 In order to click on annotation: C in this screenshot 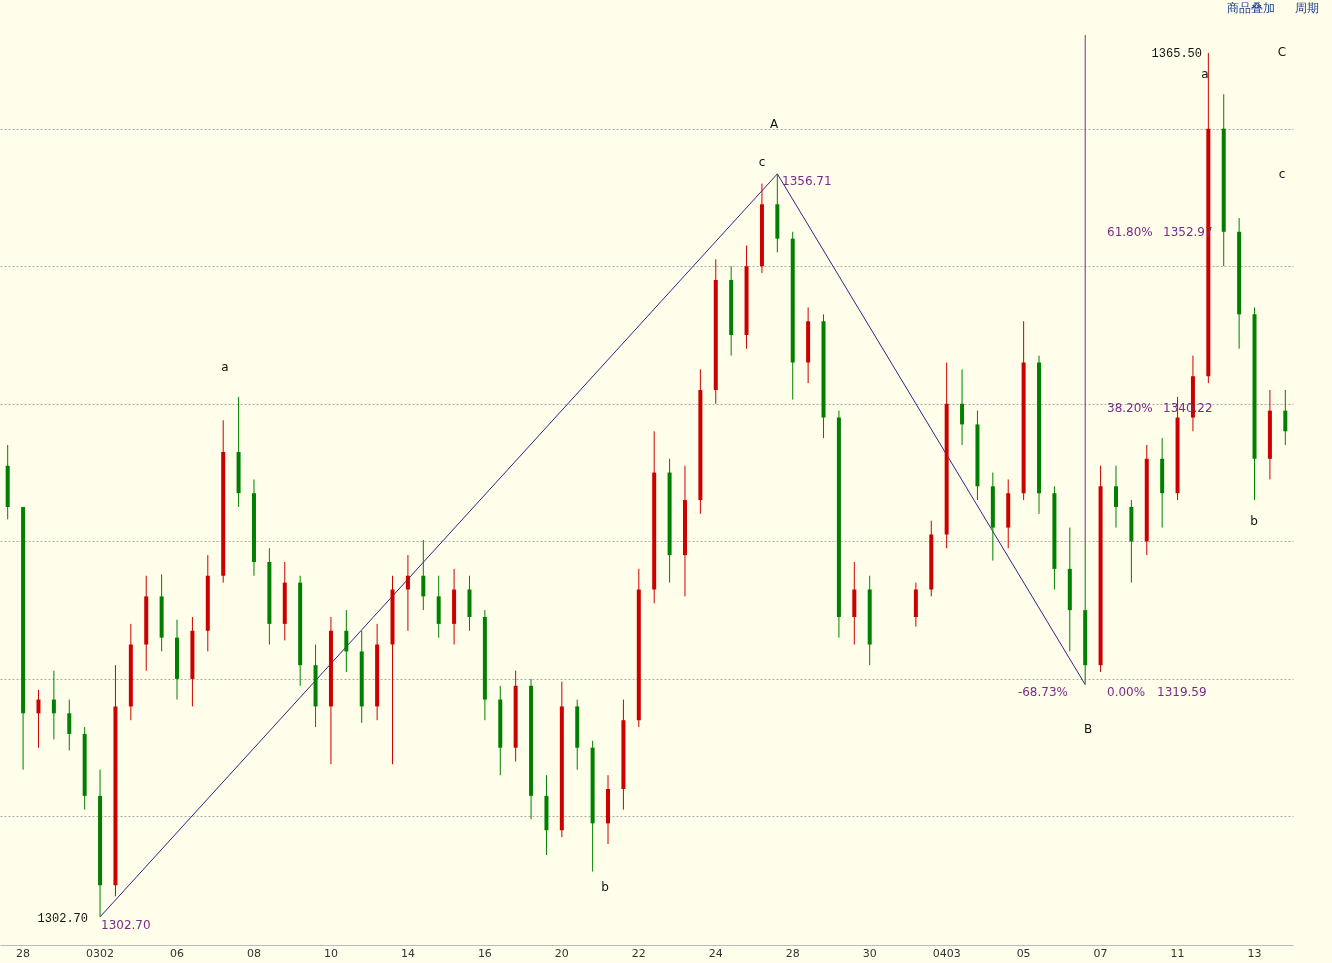, I will do `click(1282, 52)`.